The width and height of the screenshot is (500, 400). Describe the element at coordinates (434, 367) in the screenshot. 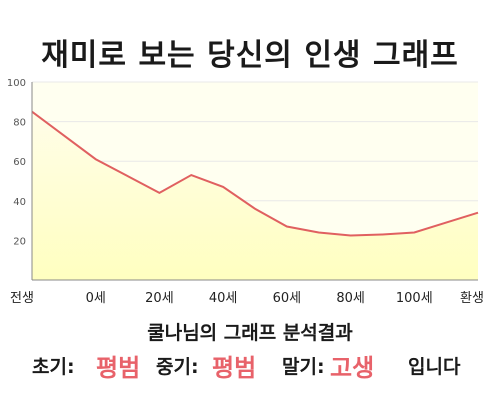

I see `ending-text: 입니다` at that location.